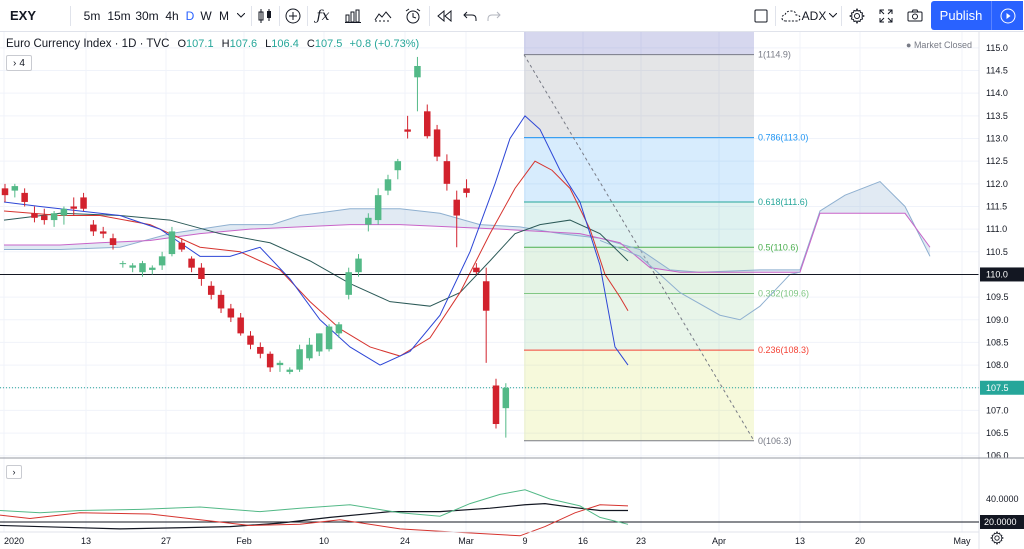 This screenshot has width=1024, height=549. Describe the element at coordinates (182, 44) in the screenshot. I see `legend-open-label: O` at that location.